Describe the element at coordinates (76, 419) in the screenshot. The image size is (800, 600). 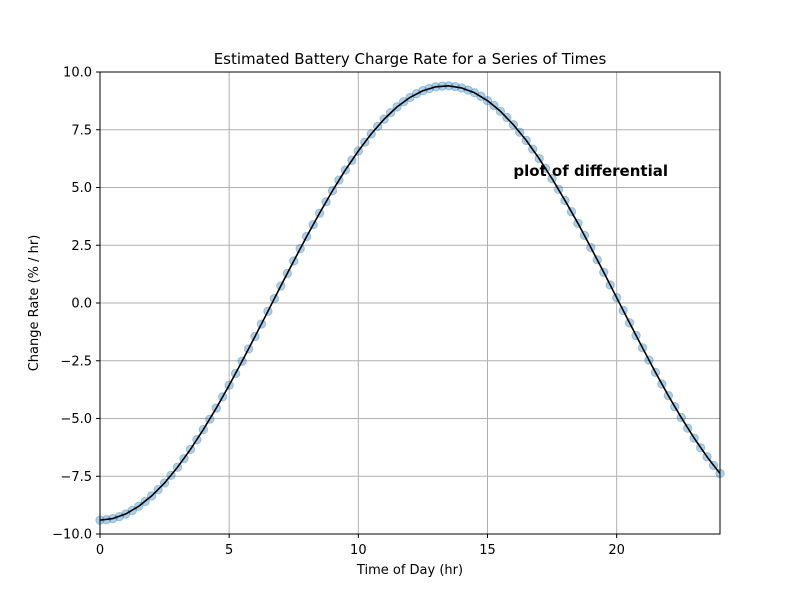
I see `y-tick-label: −5.0` at that location.